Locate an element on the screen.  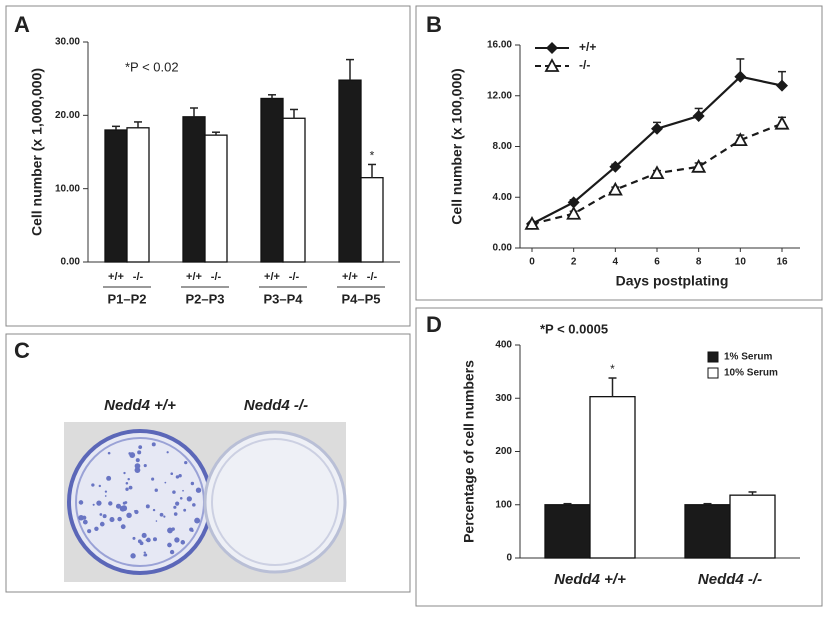
y-tick-label: 30.00 is located at coordinates (67, 42).